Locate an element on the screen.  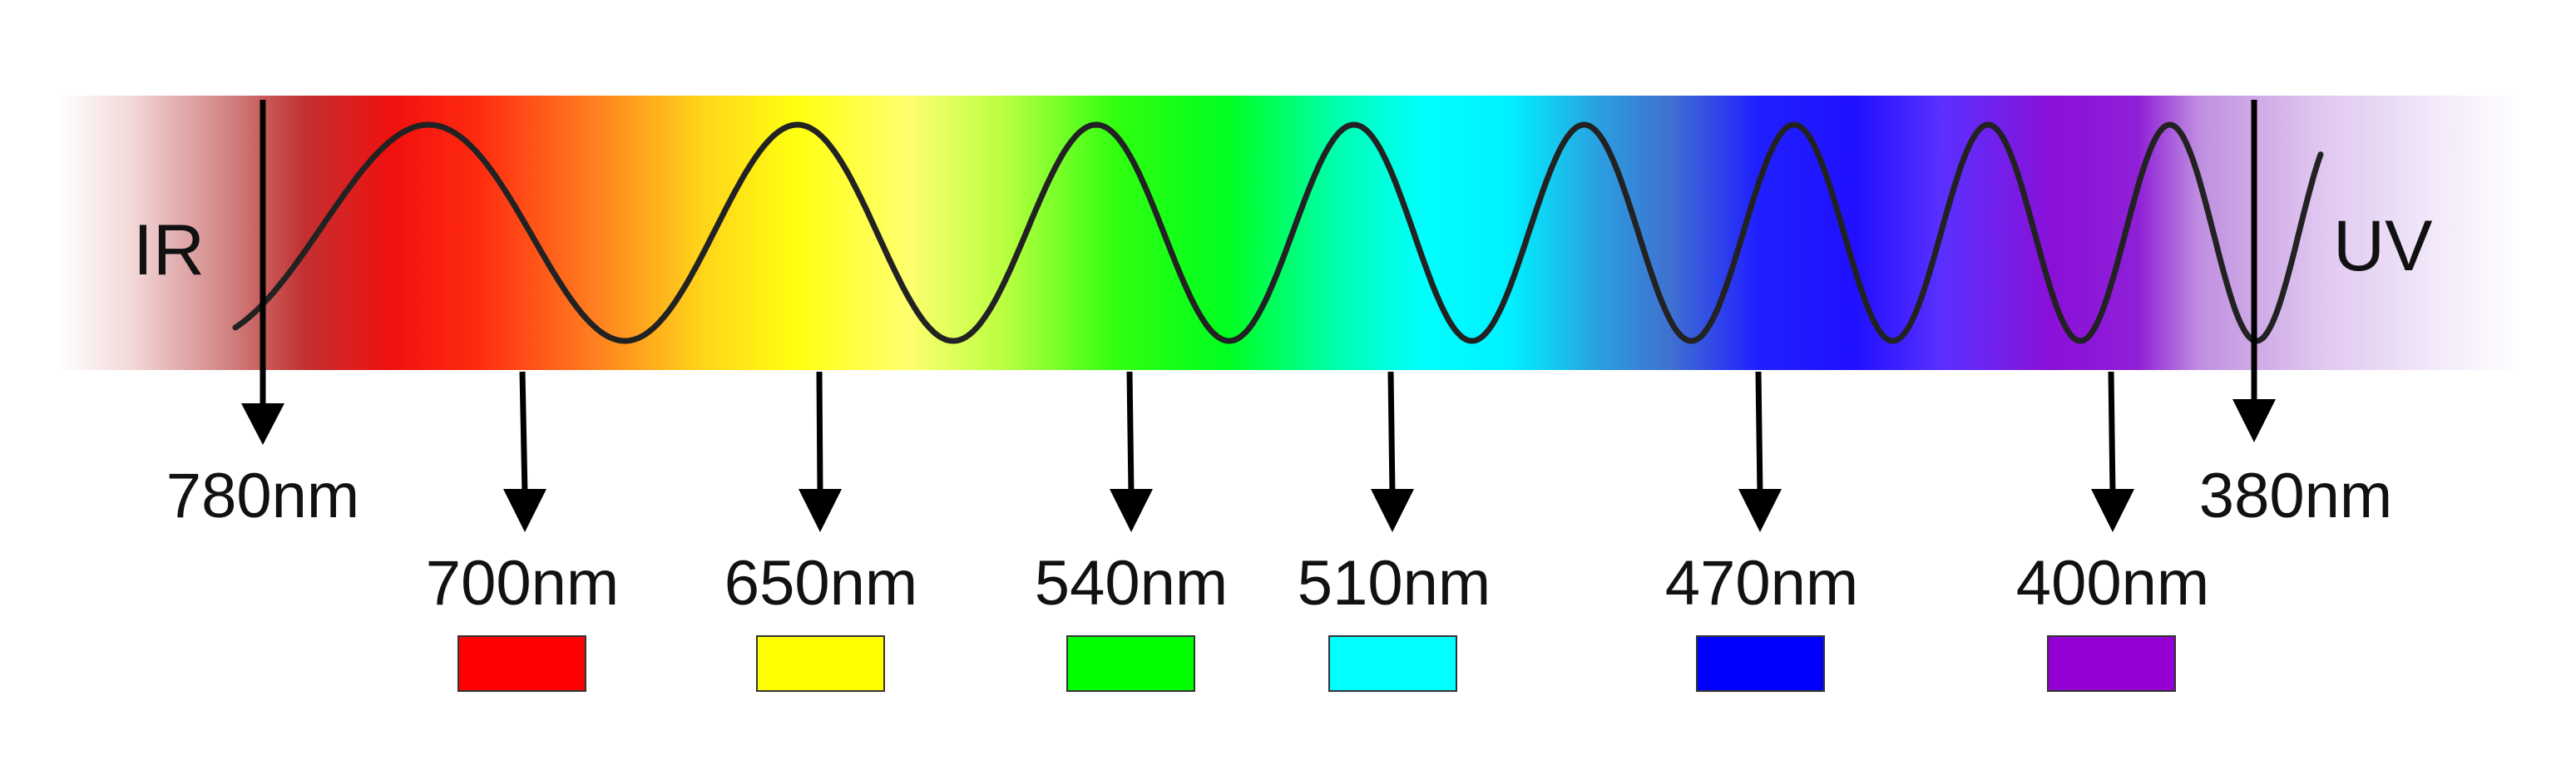
band-label-400: 400nm is located at coordinates (2112, 583).